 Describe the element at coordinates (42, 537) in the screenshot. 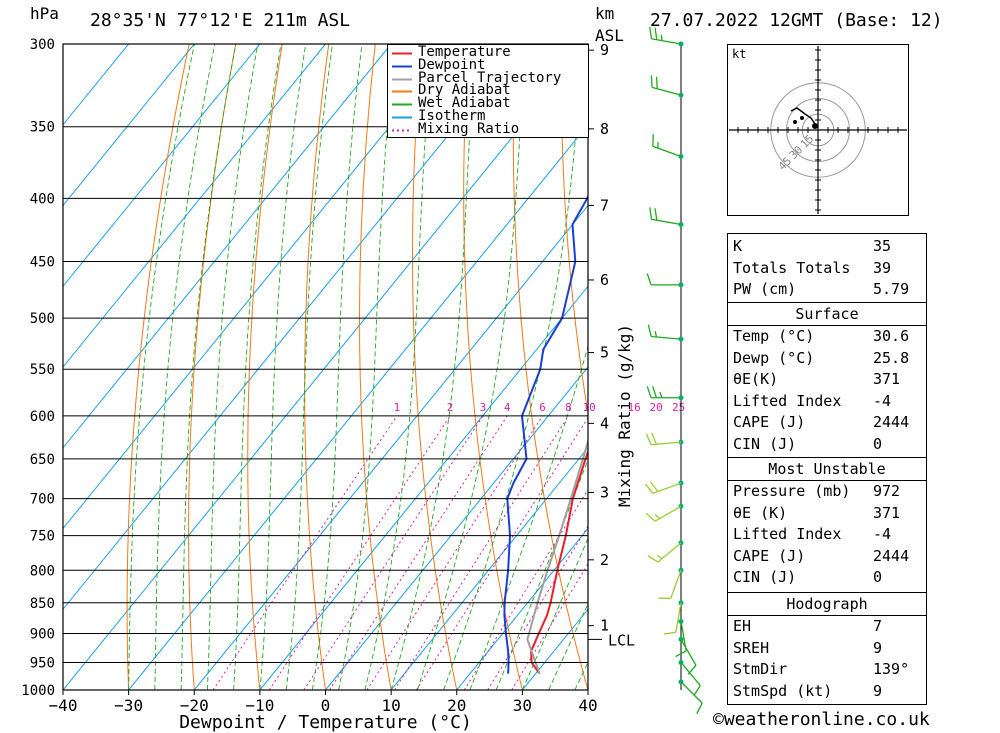

I see `pressure-tick-label: 750` at that location.